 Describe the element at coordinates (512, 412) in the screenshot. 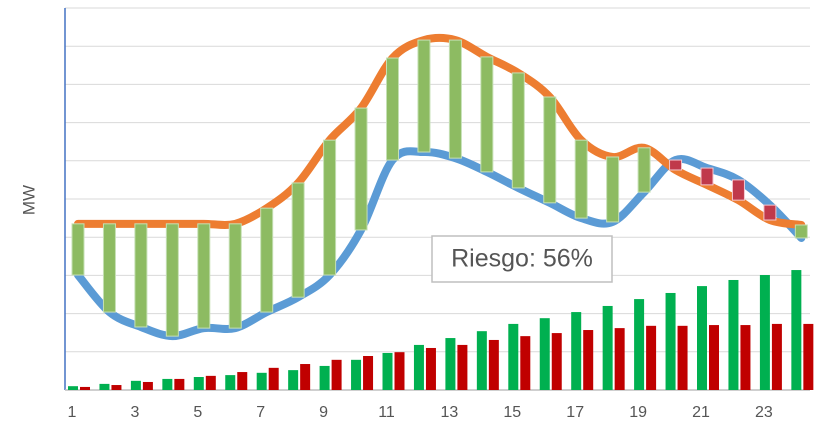

I see `x-tick-label: 15` at that location.